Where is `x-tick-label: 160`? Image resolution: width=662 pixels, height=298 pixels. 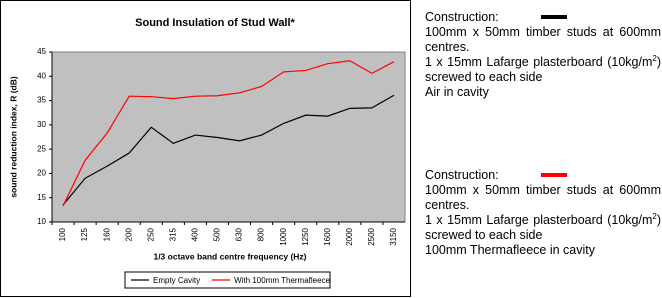
x-tick-label: 160 is located at coordinates (106, 234).